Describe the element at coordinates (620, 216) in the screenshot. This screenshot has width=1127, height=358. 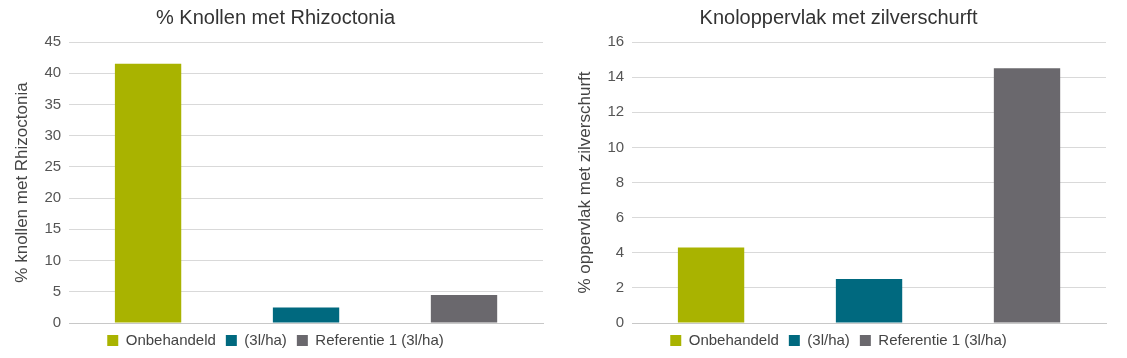
I see `y-tick-label: 6` at that location.